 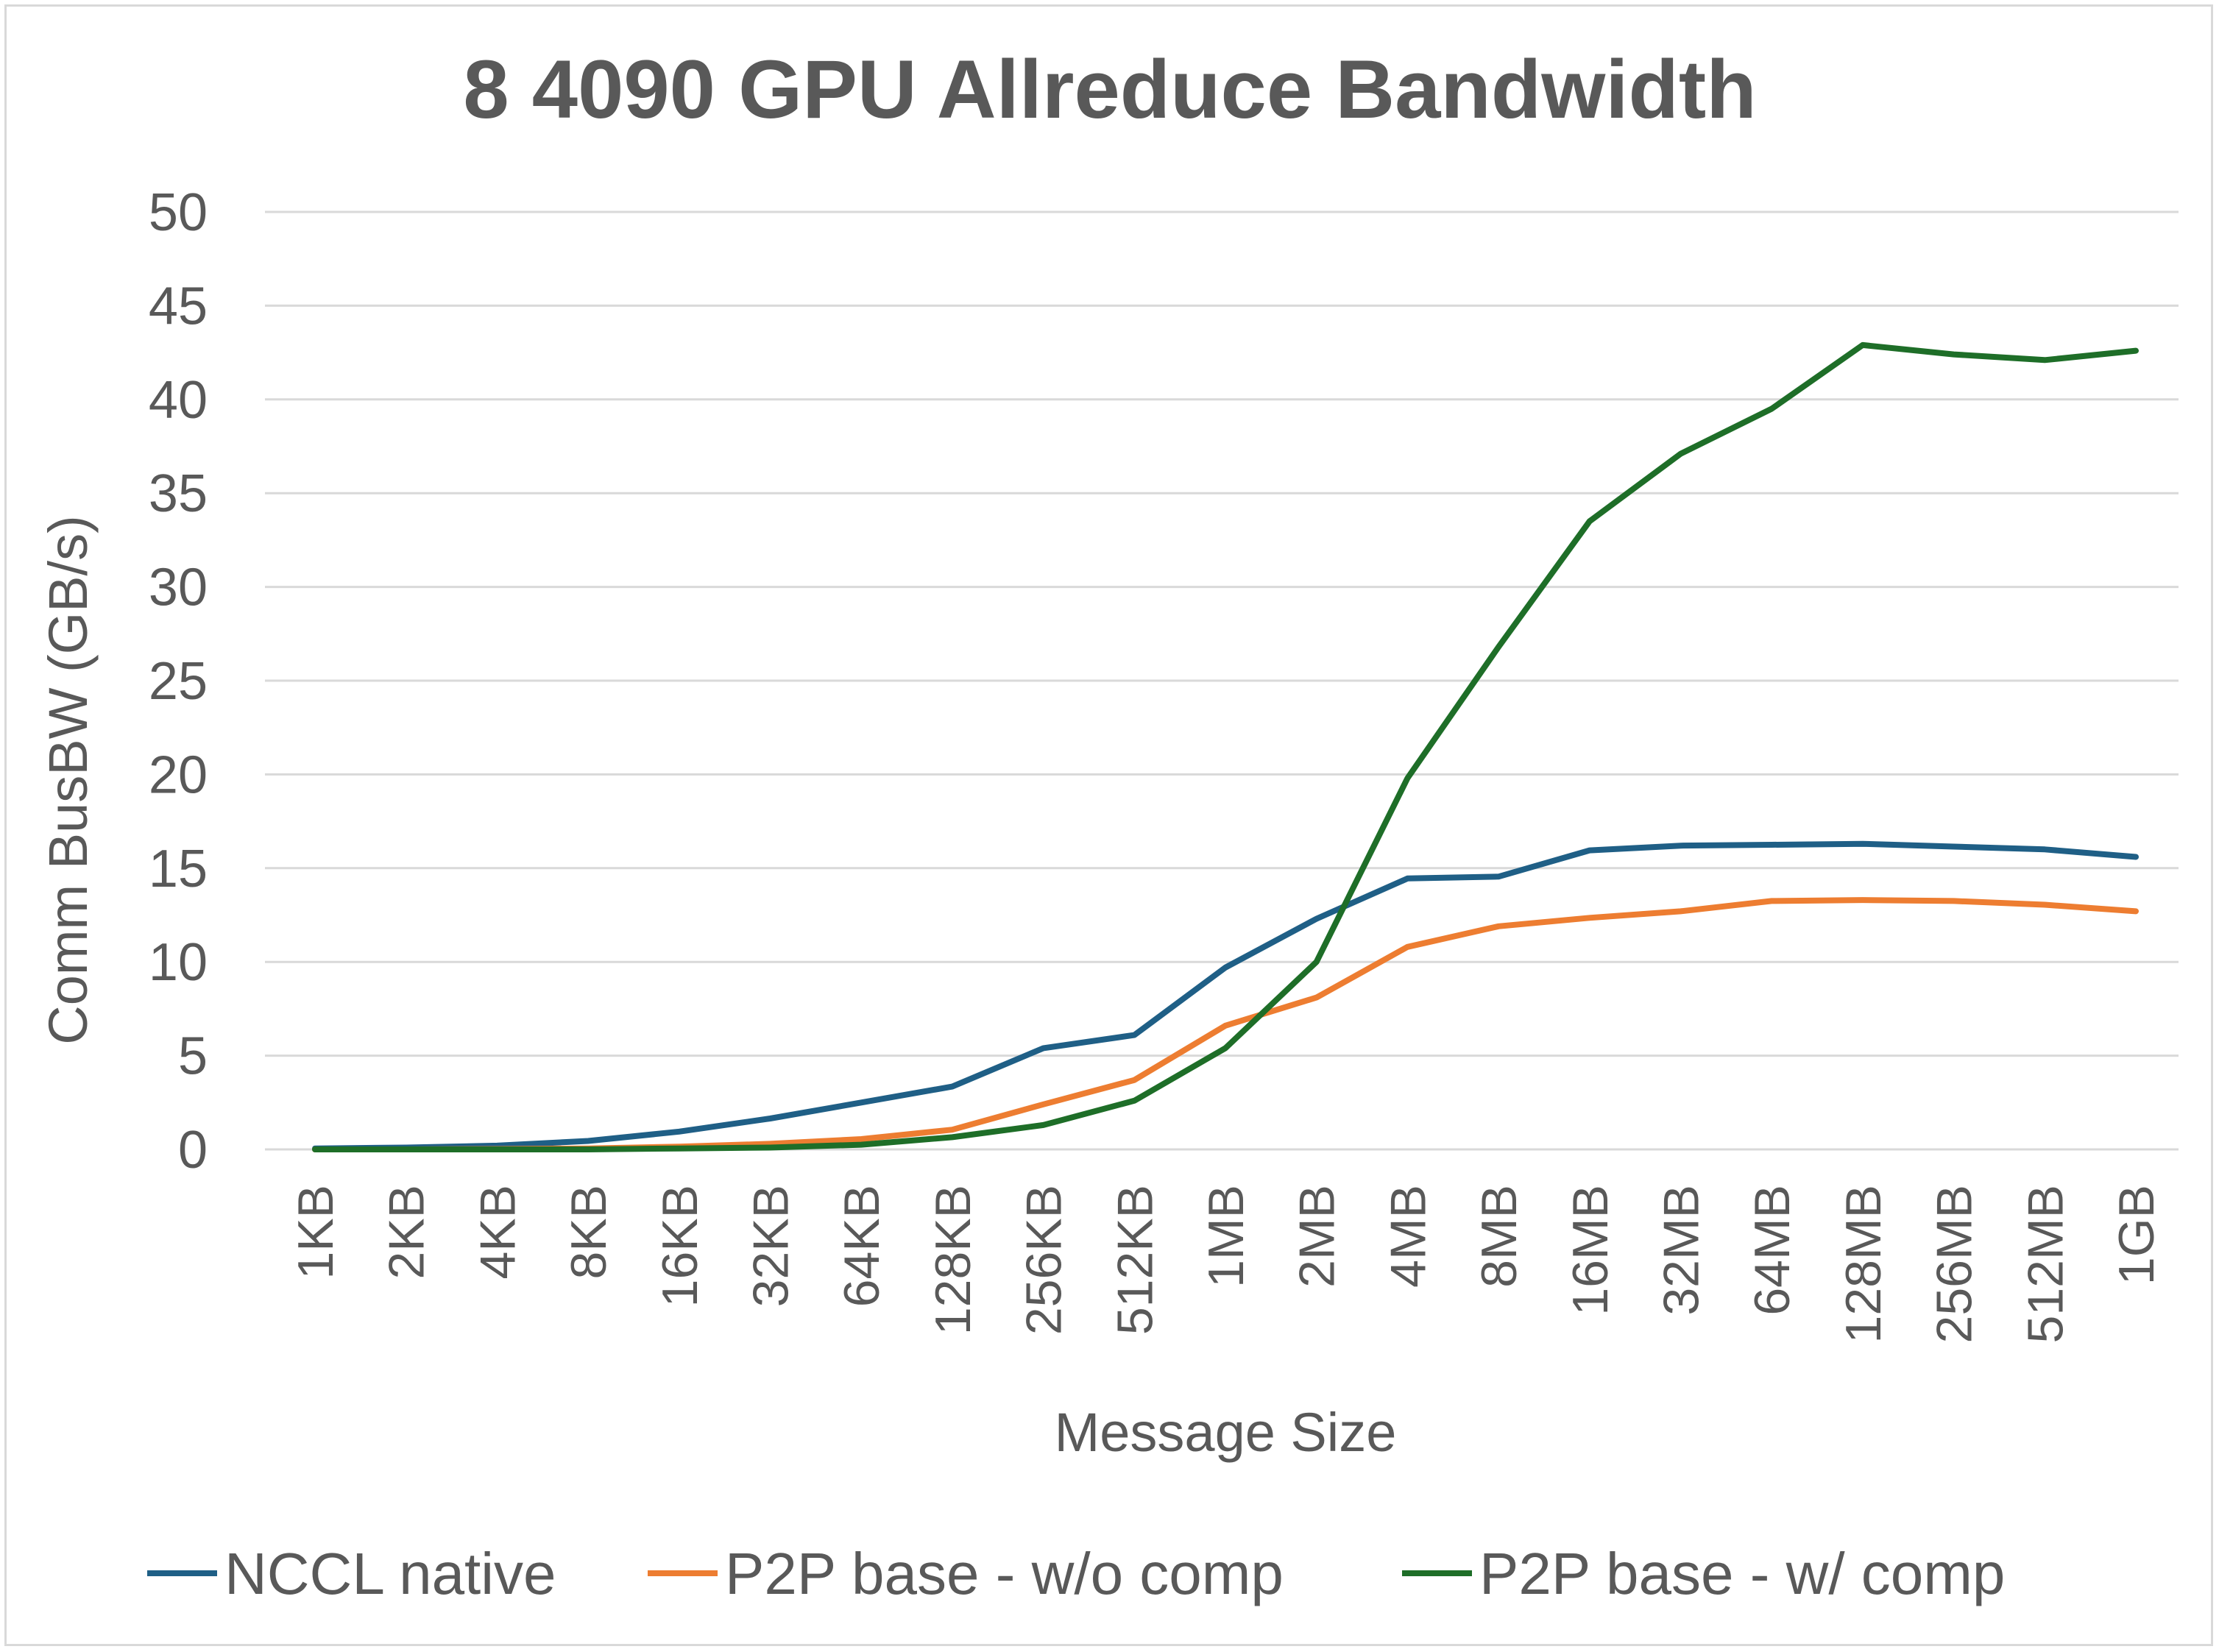 I want to click on x-tick-label: 512KB, so click(x=1135, y=1260).